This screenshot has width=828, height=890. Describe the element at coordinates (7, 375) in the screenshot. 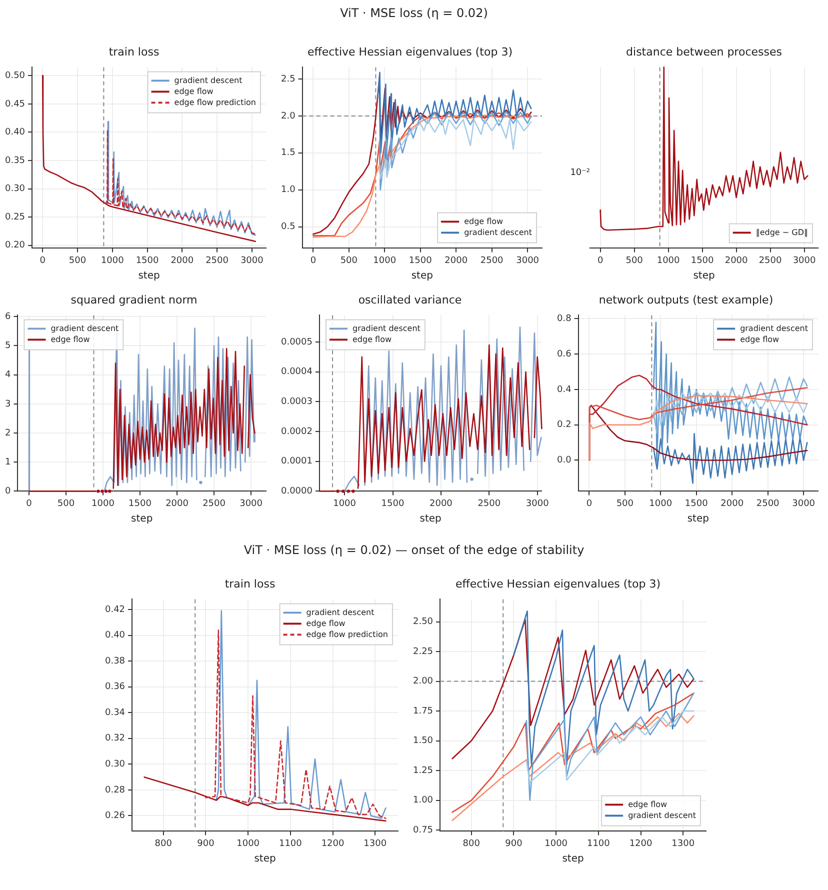

I see `y-tick-label: 4` at that location.